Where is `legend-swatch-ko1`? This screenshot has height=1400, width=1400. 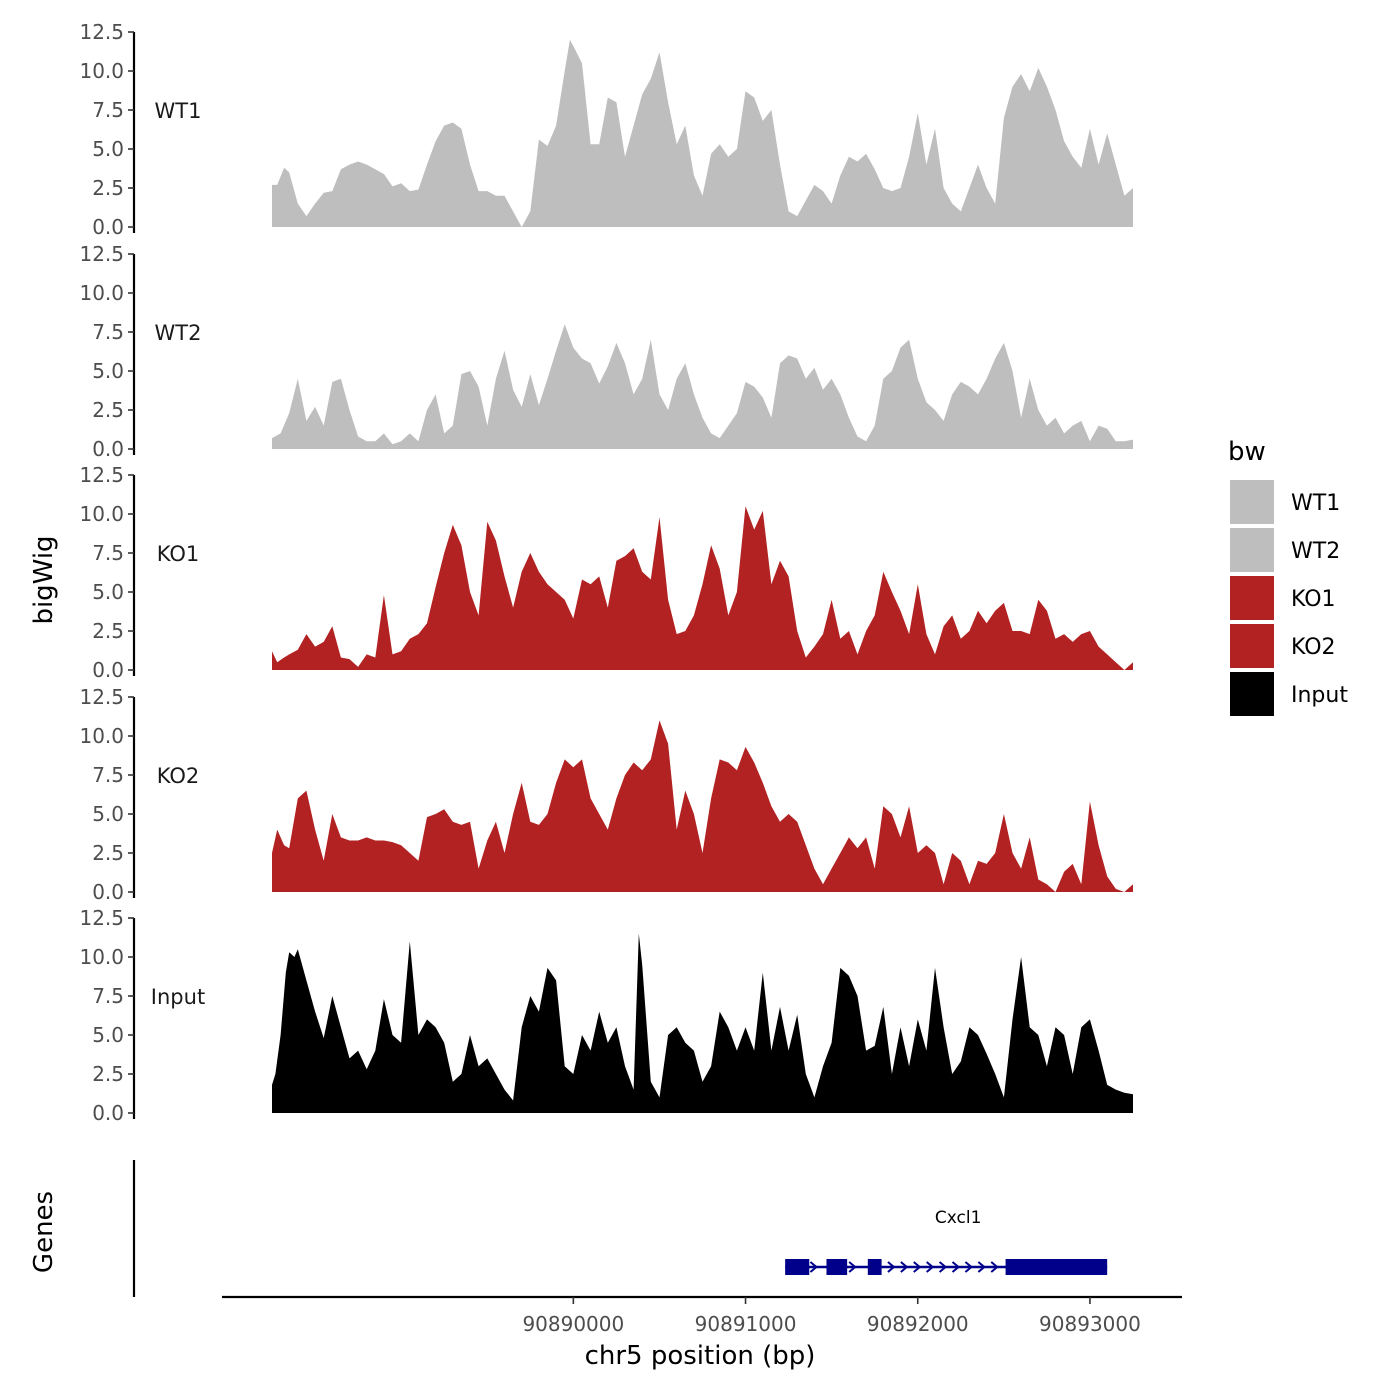
legend-swatch-ko1 is located at coordinates (1252, 598).